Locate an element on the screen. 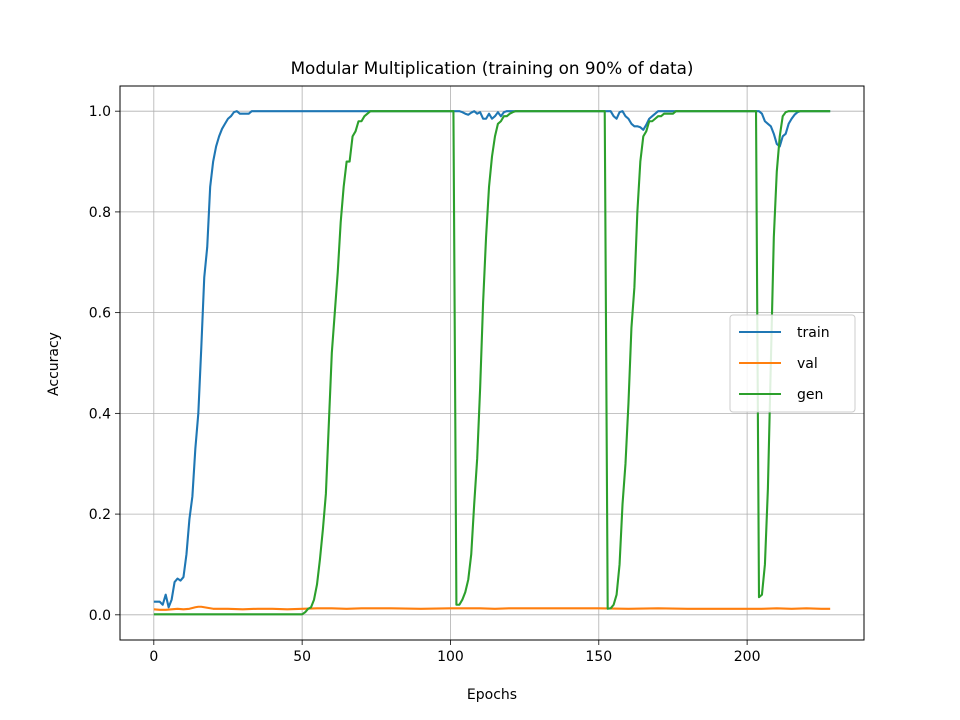 The width and height of the screenshot is (960, 720). legend: train val gen is located at coordinates (792, 363).